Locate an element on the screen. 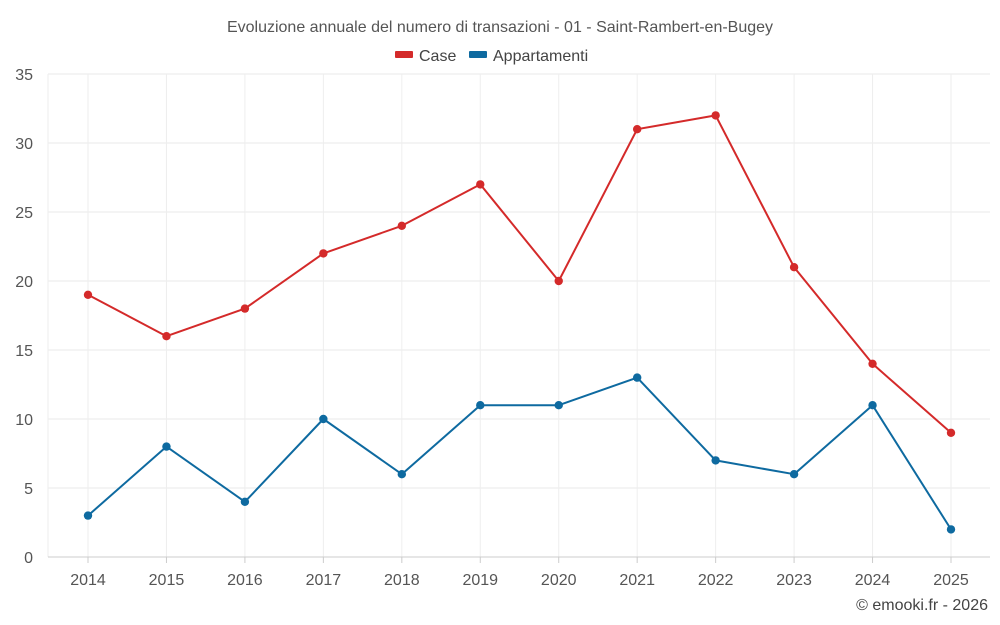 The width and height of the screenshot is (1000, 625). y-tick-label: 25 is located at coordinates (24, 213).